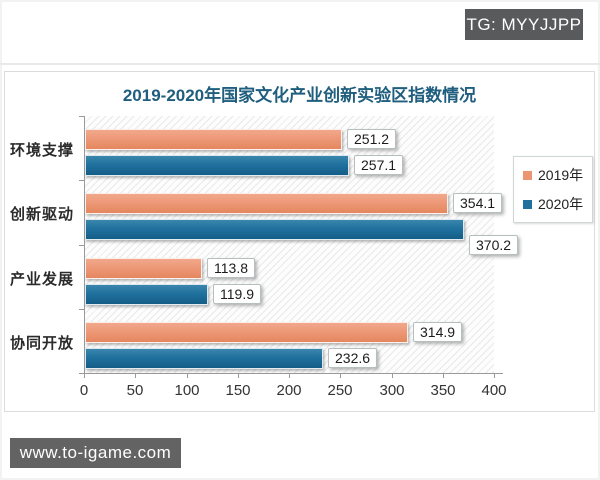 The height and width of the screenshot is (480, 600). I want to click on x-tick-label: 100, so click(187, 390).